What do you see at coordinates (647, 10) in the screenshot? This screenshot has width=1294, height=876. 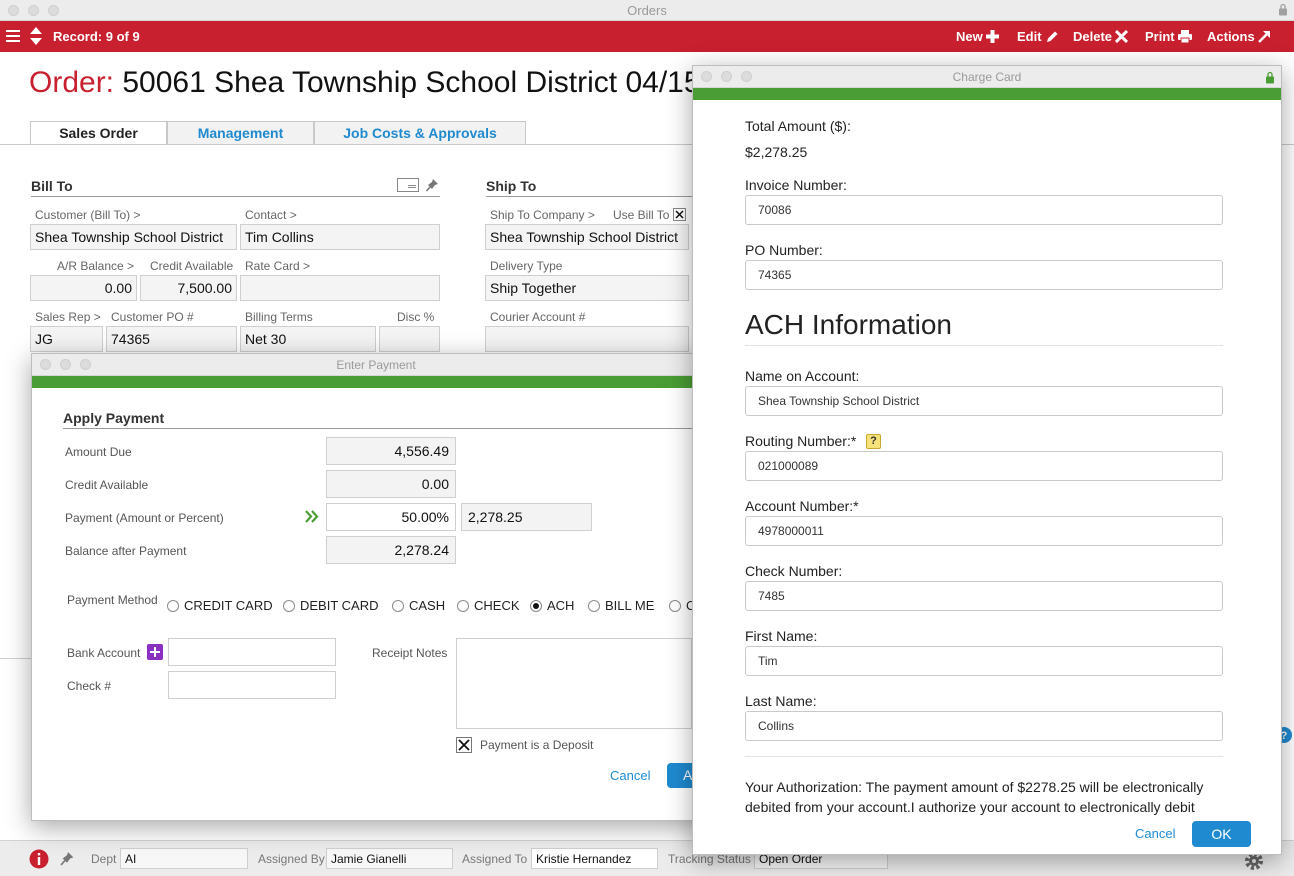 I see `window-title: Orders` at bounding box center [647, 10].